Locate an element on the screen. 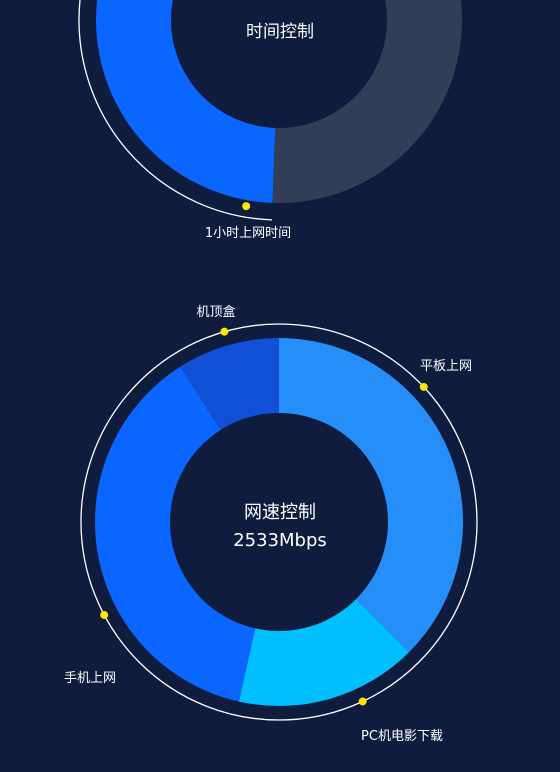 This screenshot has width=560, height=772. hour-online-time-label: 1小时上网时间 is located at coordinates (248, 233).